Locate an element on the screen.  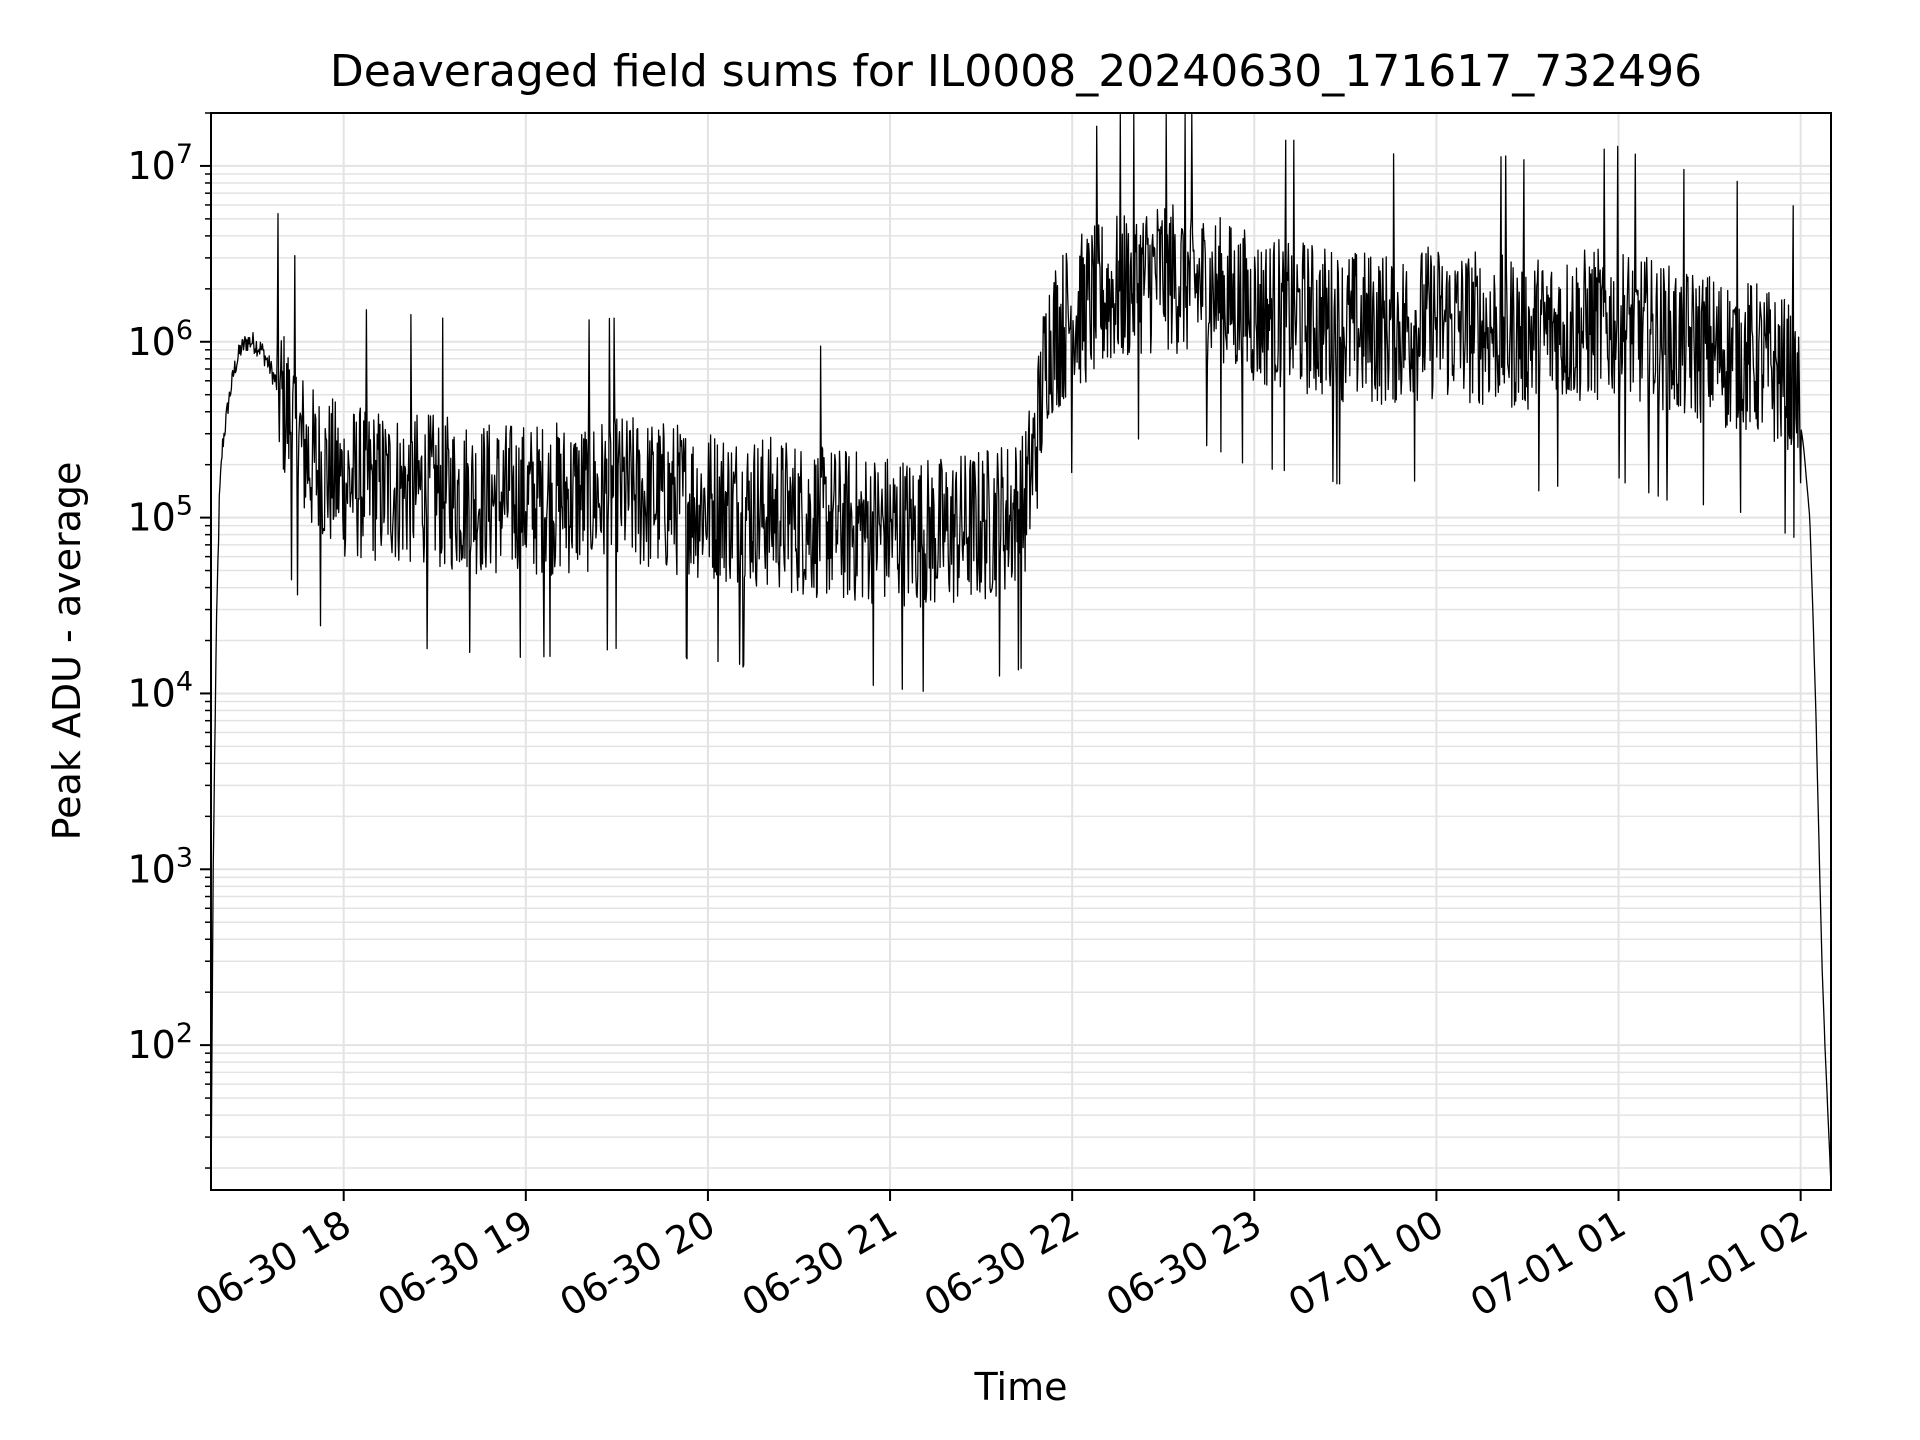
y-tick-label: 107 is located at coordinates (160, 163).